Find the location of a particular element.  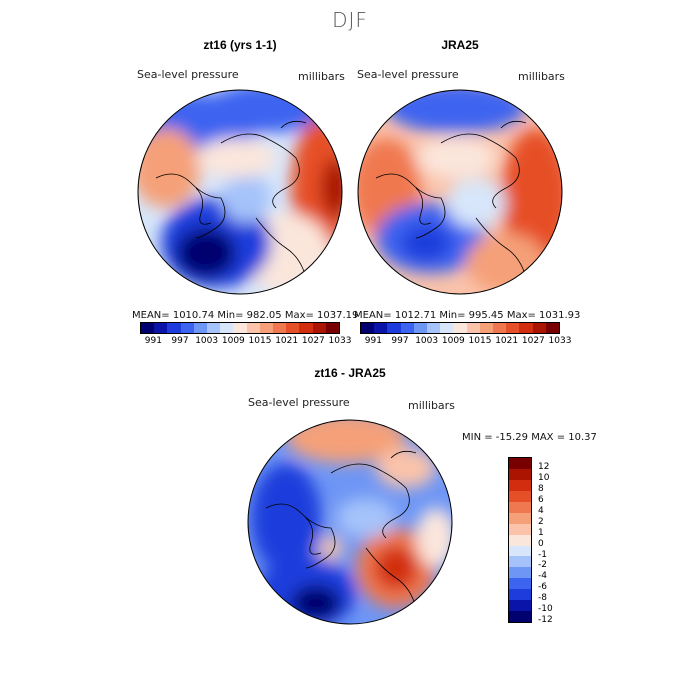

colorbar-tick-label: 6 is located at coordinates (541, 499).